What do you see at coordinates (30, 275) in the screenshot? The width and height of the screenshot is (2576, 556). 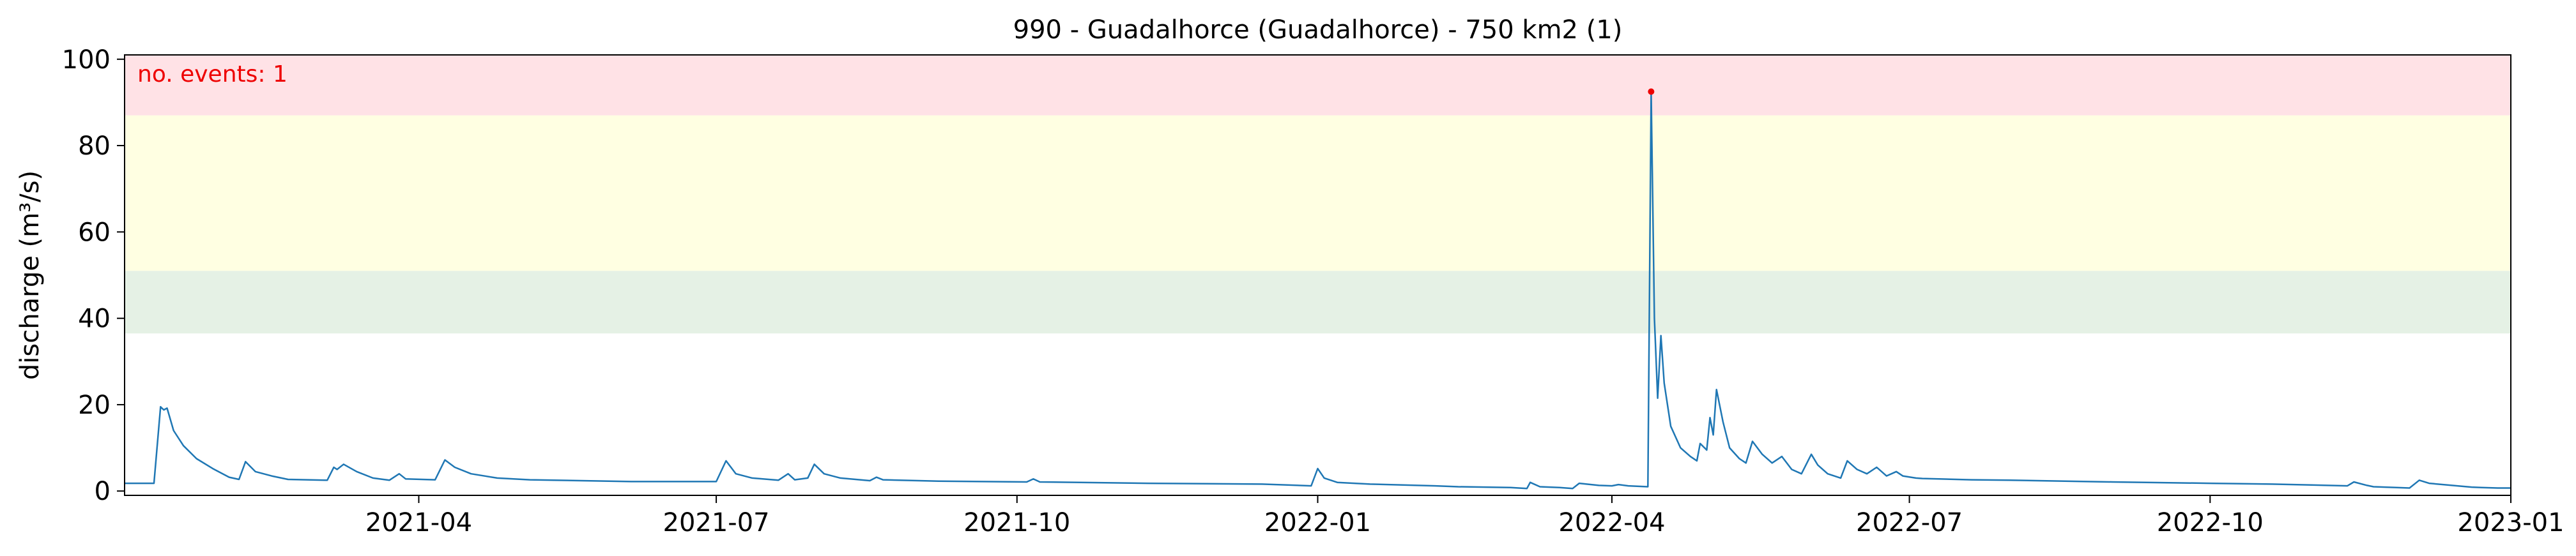 I see `y-axis-label: discharge (m³/s)` at bounding box center [30, 275].